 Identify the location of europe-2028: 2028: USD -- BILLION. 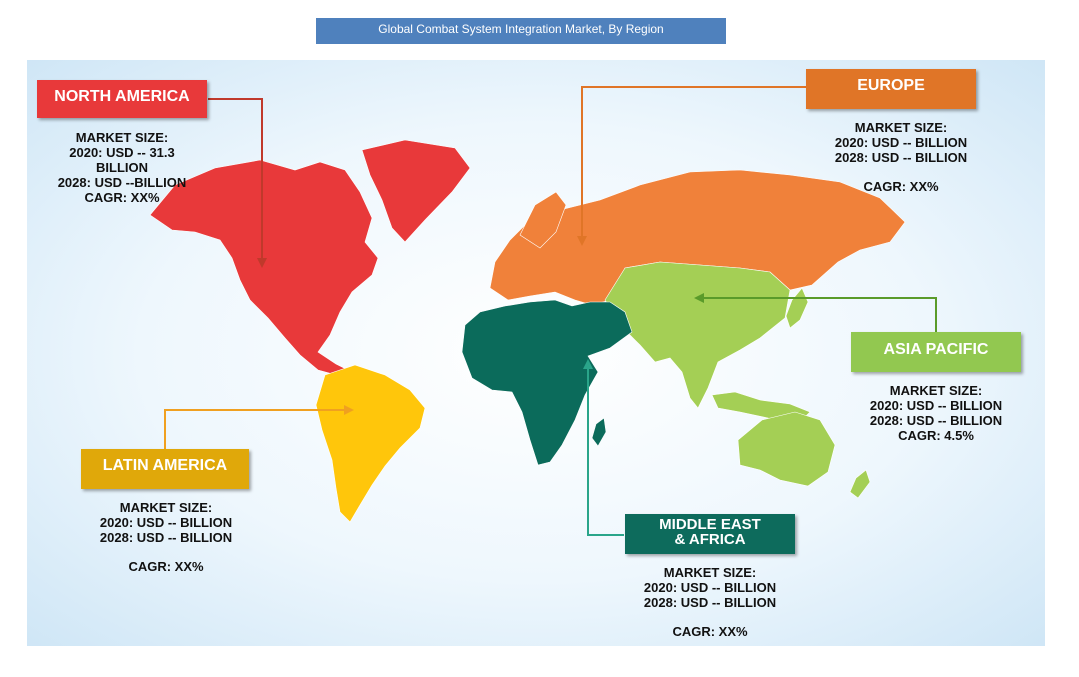
(901, 157).